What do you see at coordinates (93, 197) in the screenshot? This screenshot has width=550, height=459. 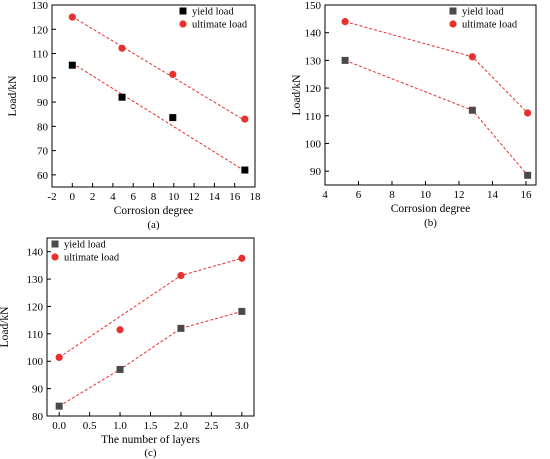 I see `x-tick-label: 2` at bounding box center [93, 197].